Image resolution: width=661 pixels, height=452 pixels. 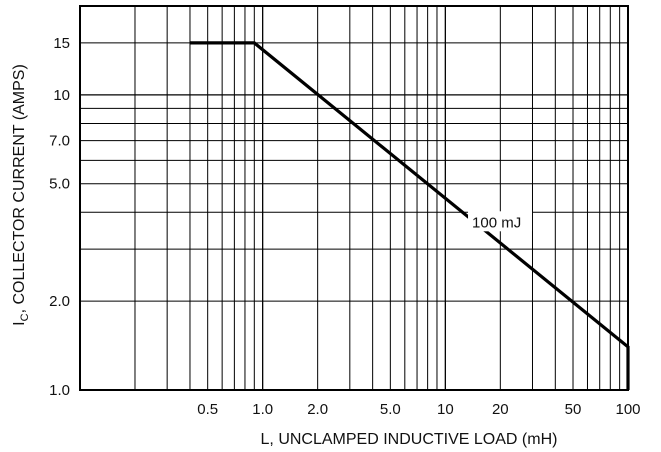 I want to click on y-axis-label: IC, COLLECTOR CURRENT (AMPS), so click(x=21, y=195).